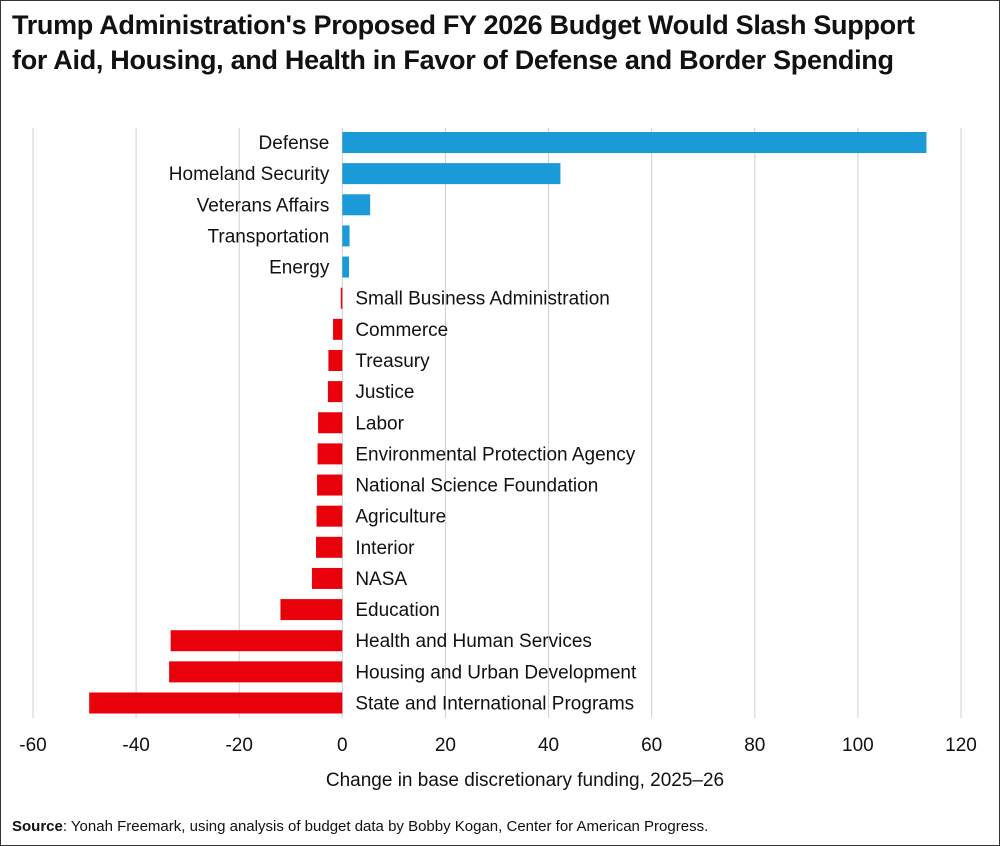 The image size is (1000, 846). Describe the element at coordinates (269, 236) in the screenshot. I see `category-label: Transportation` at that location.